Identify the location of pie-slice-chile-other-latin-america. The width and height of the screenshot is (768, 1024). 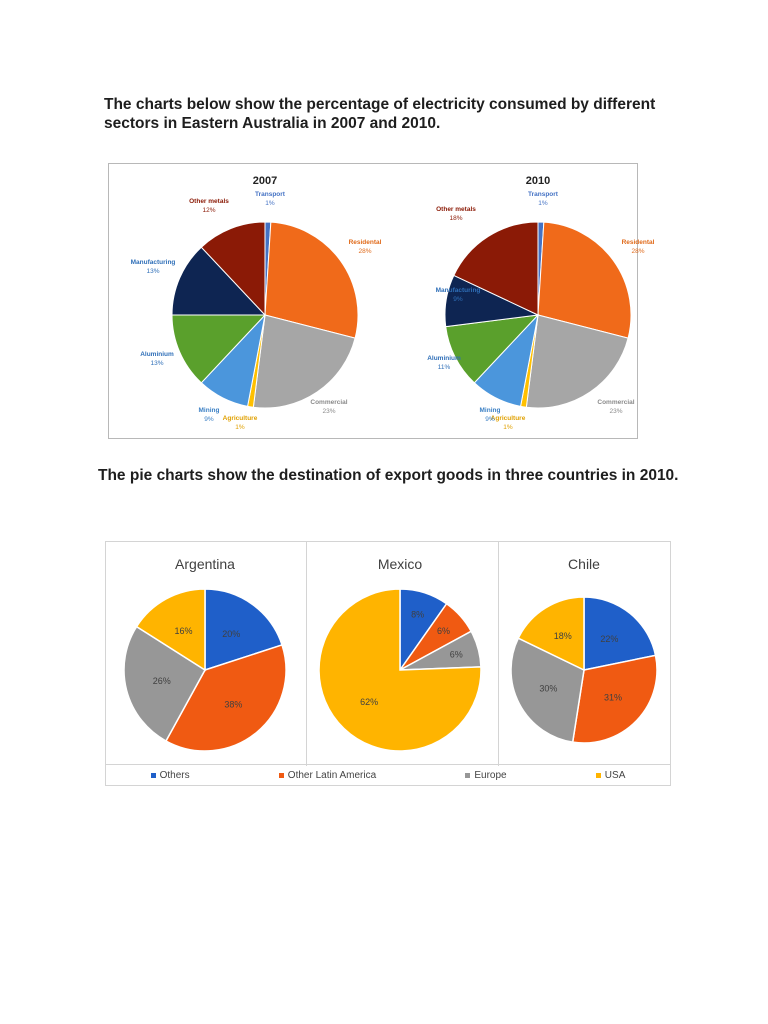
(614, 699).